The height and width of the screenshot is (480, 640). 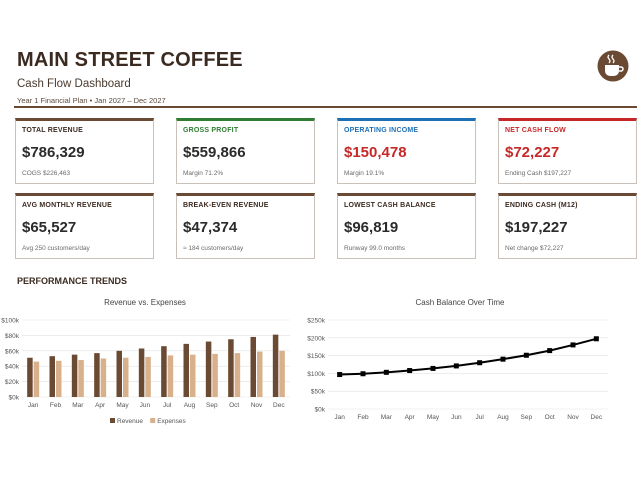 What do you see at coordinates (390, 205) in the screenshot?
I see `kpi-label: LOWEST CASH BALANCE` at bounding box center [390, 205].